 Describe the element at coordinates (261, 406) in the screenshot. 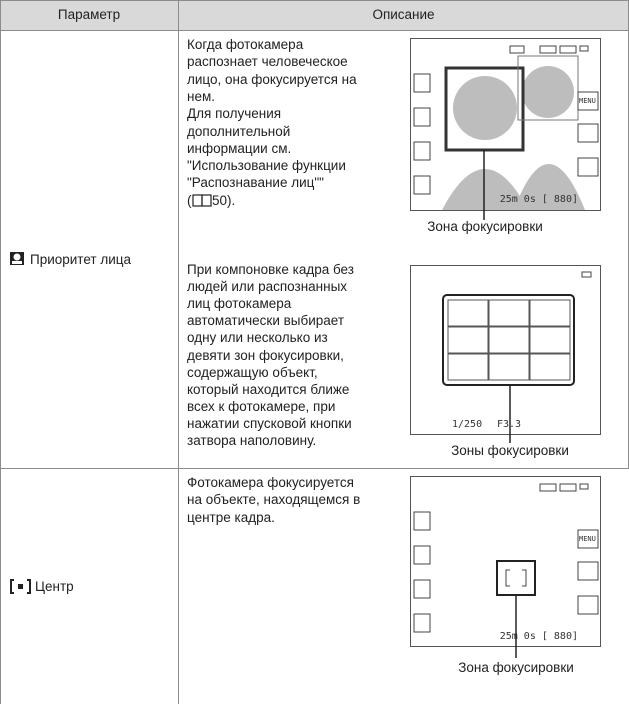

I see `description-line: всех к фотокамере, при` at that location.